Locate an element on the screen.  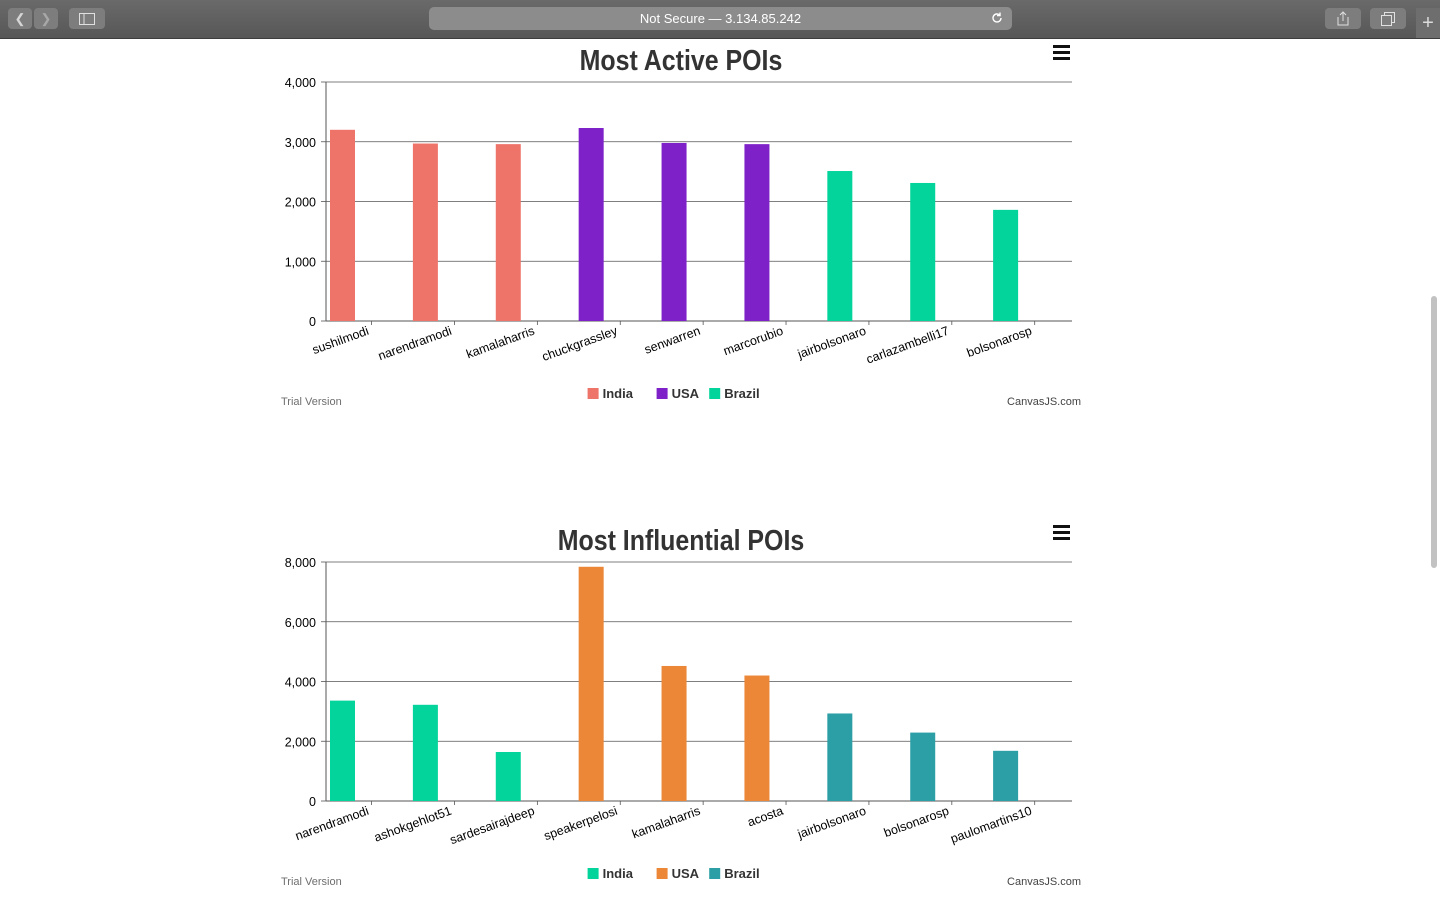
share-icon is located at coordinates (1343, 18).